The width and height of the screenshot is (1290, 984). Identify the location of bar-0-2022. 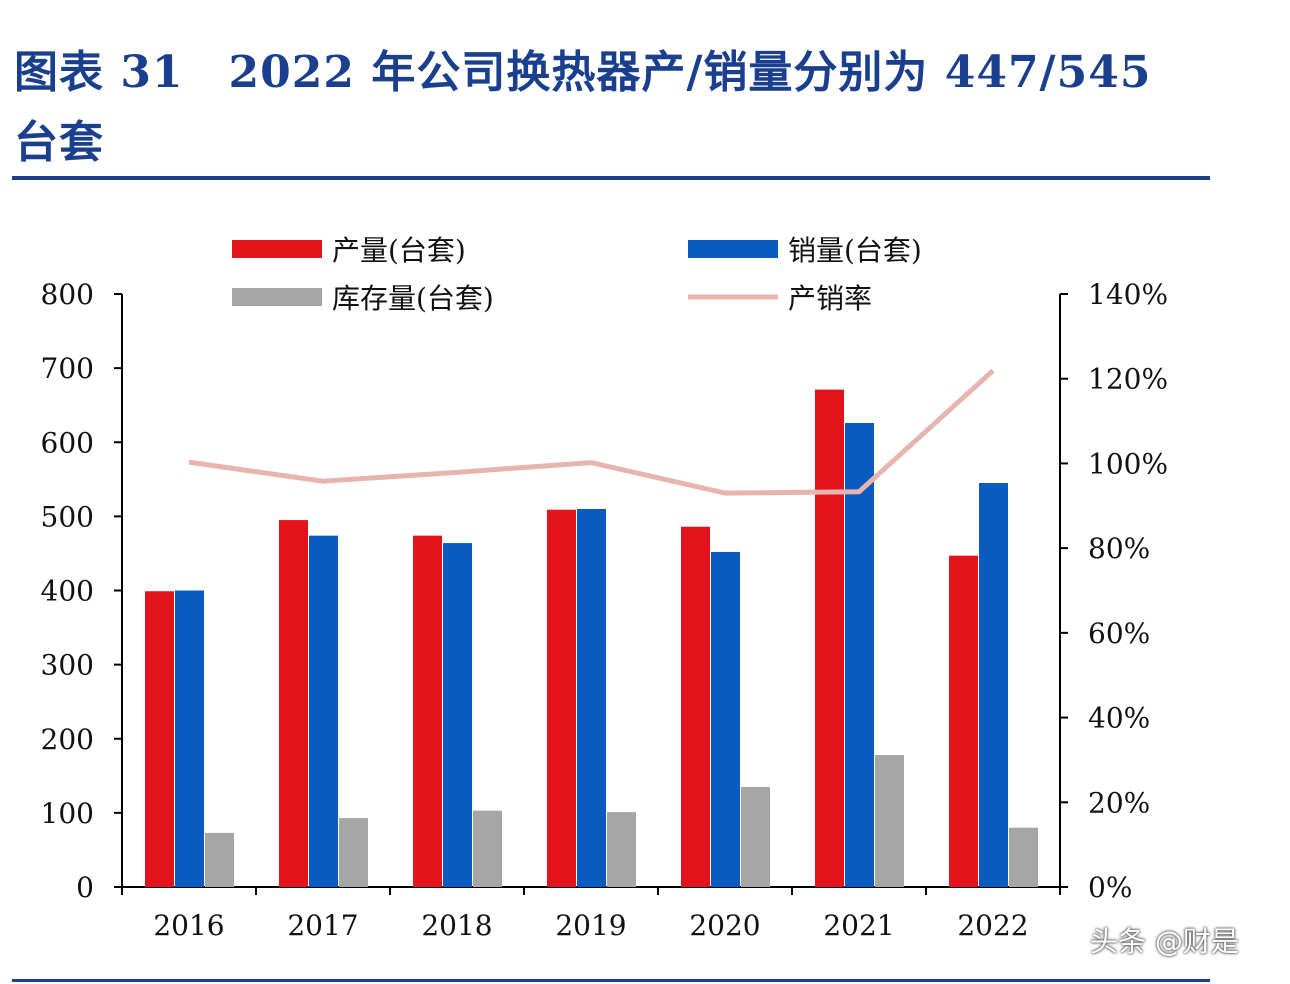
(963, 721).